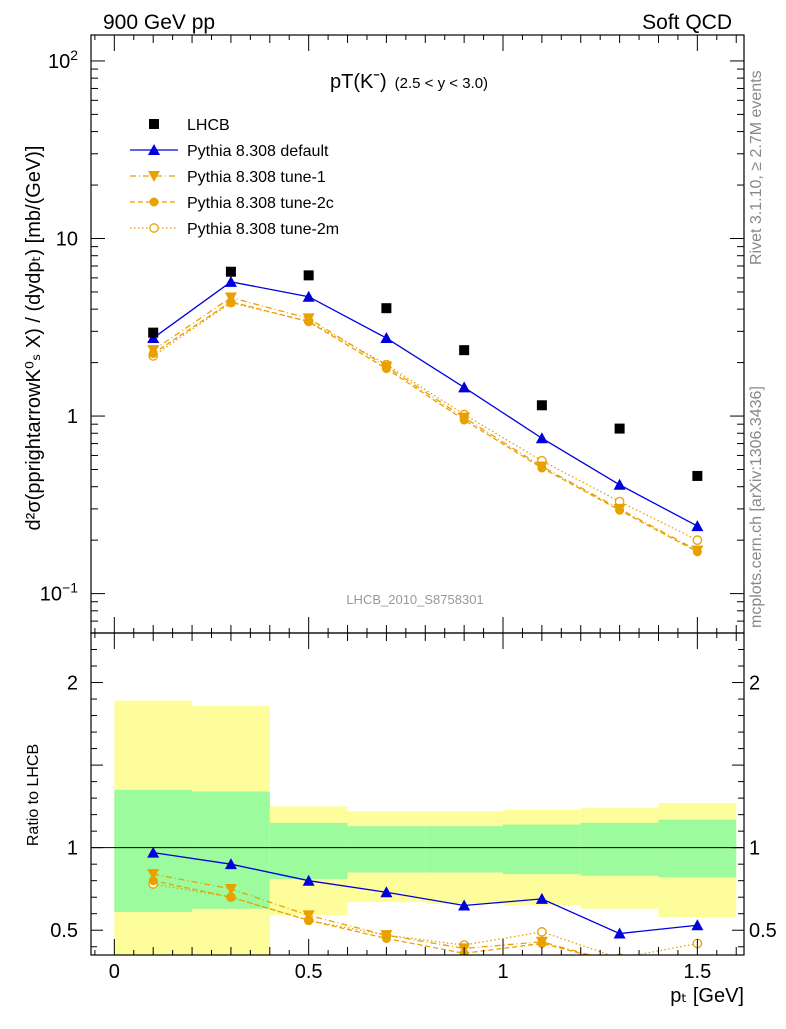  Describe the element at coordinates (754, 849) in the screenshot. I see `ratio-y-tick-label-right: 1` at that location.